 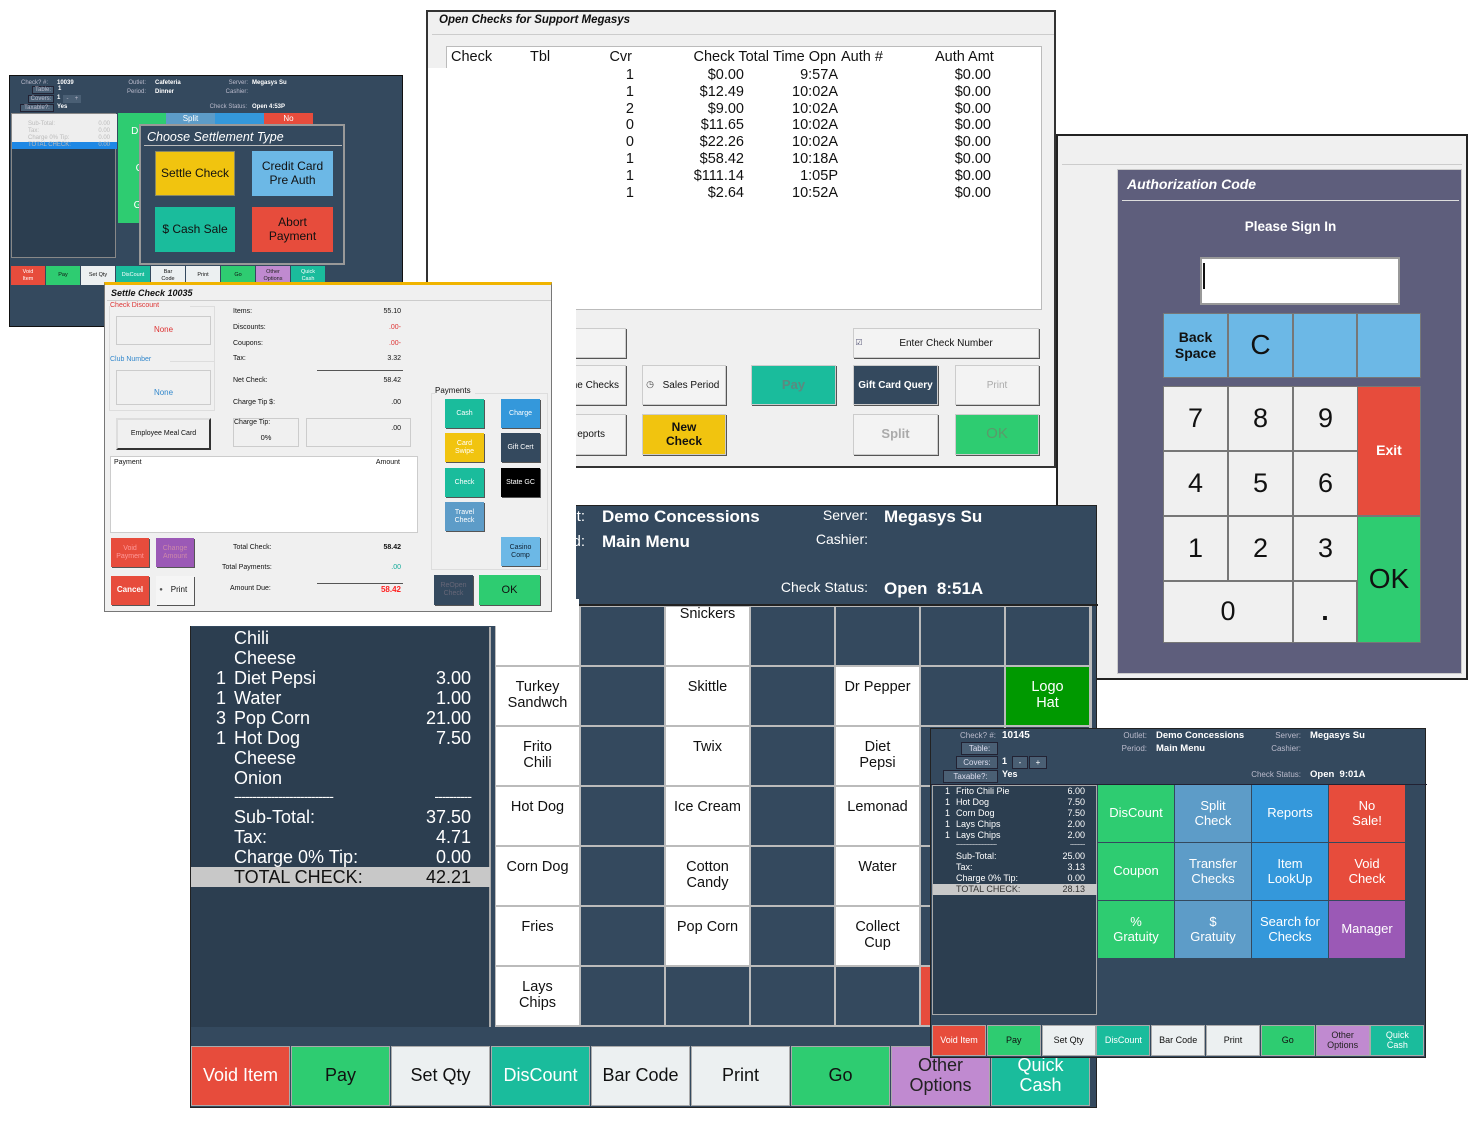 What do you see at coordinates (540, 57) in the screenshot?
I see `column-header-tbl: Tbl` at bounding box center [540, 57].